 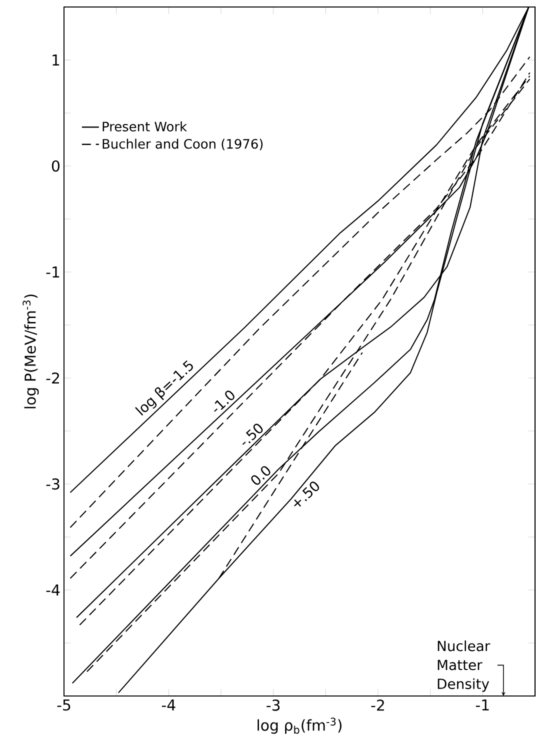 I want to click on x-tick-label: -2, so click(x=377, y=705).